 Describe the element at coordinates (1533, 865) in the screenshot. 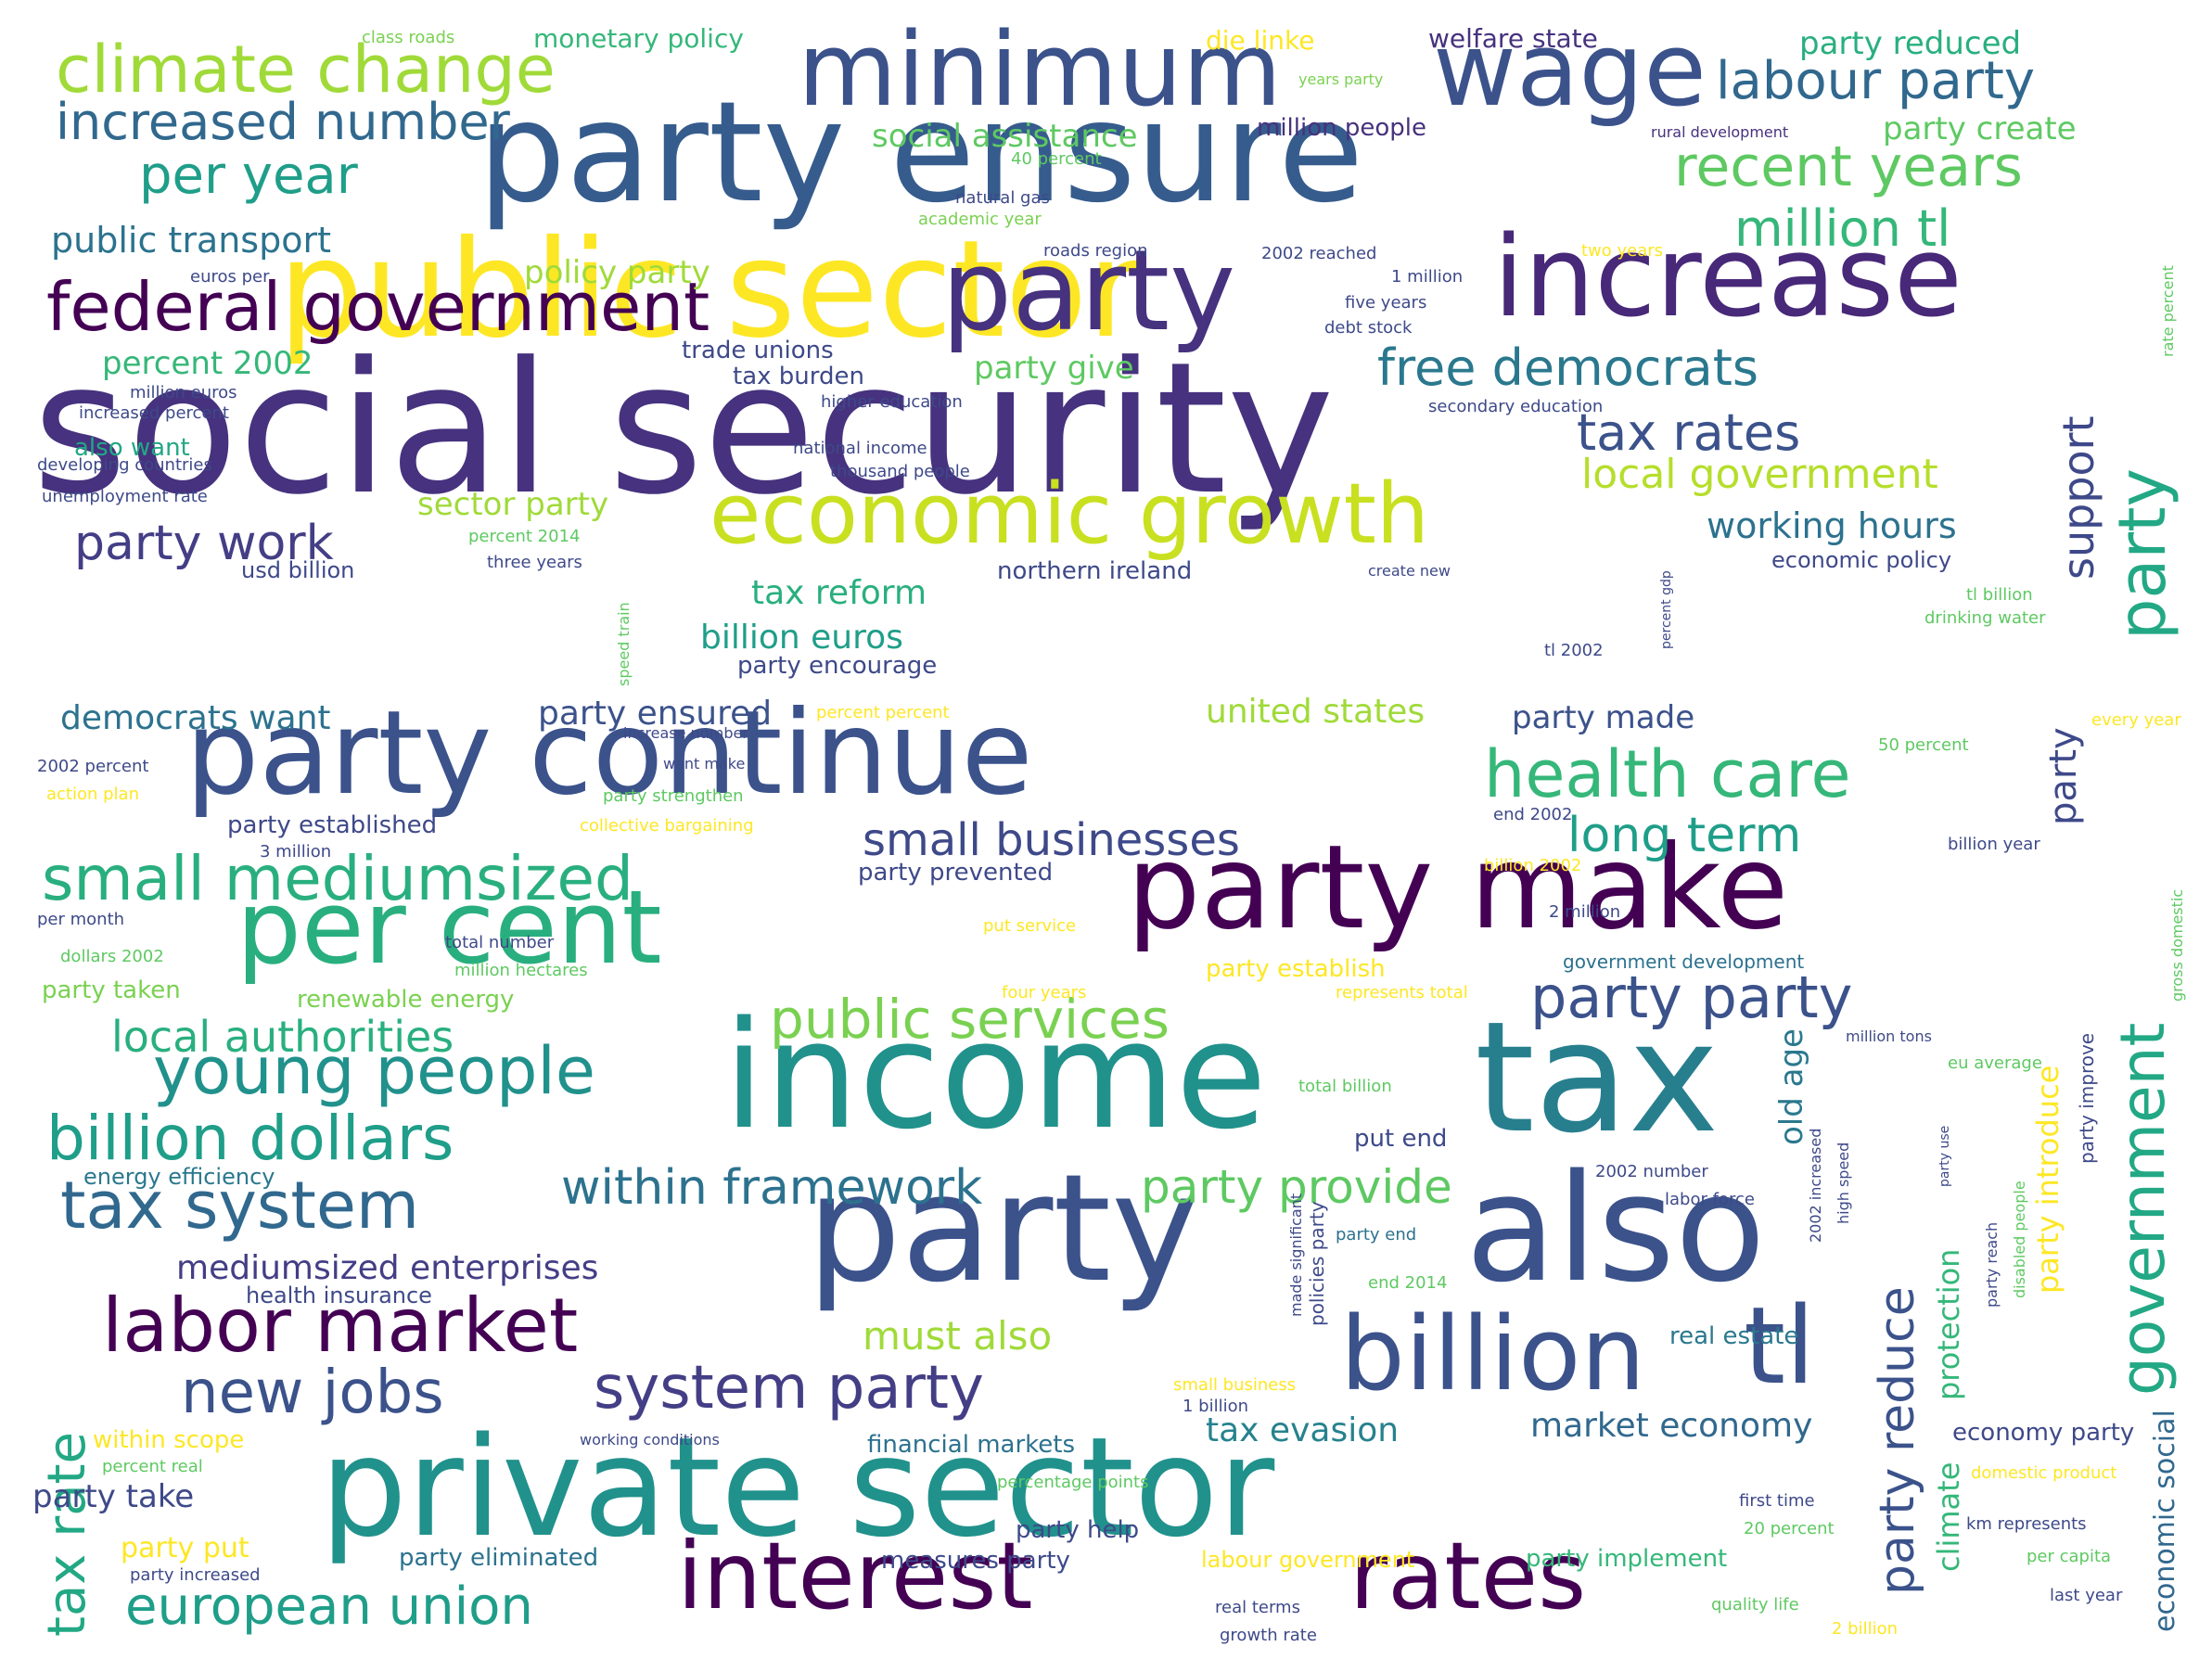

I see `word-billion-2002: billion 2002` at that location.